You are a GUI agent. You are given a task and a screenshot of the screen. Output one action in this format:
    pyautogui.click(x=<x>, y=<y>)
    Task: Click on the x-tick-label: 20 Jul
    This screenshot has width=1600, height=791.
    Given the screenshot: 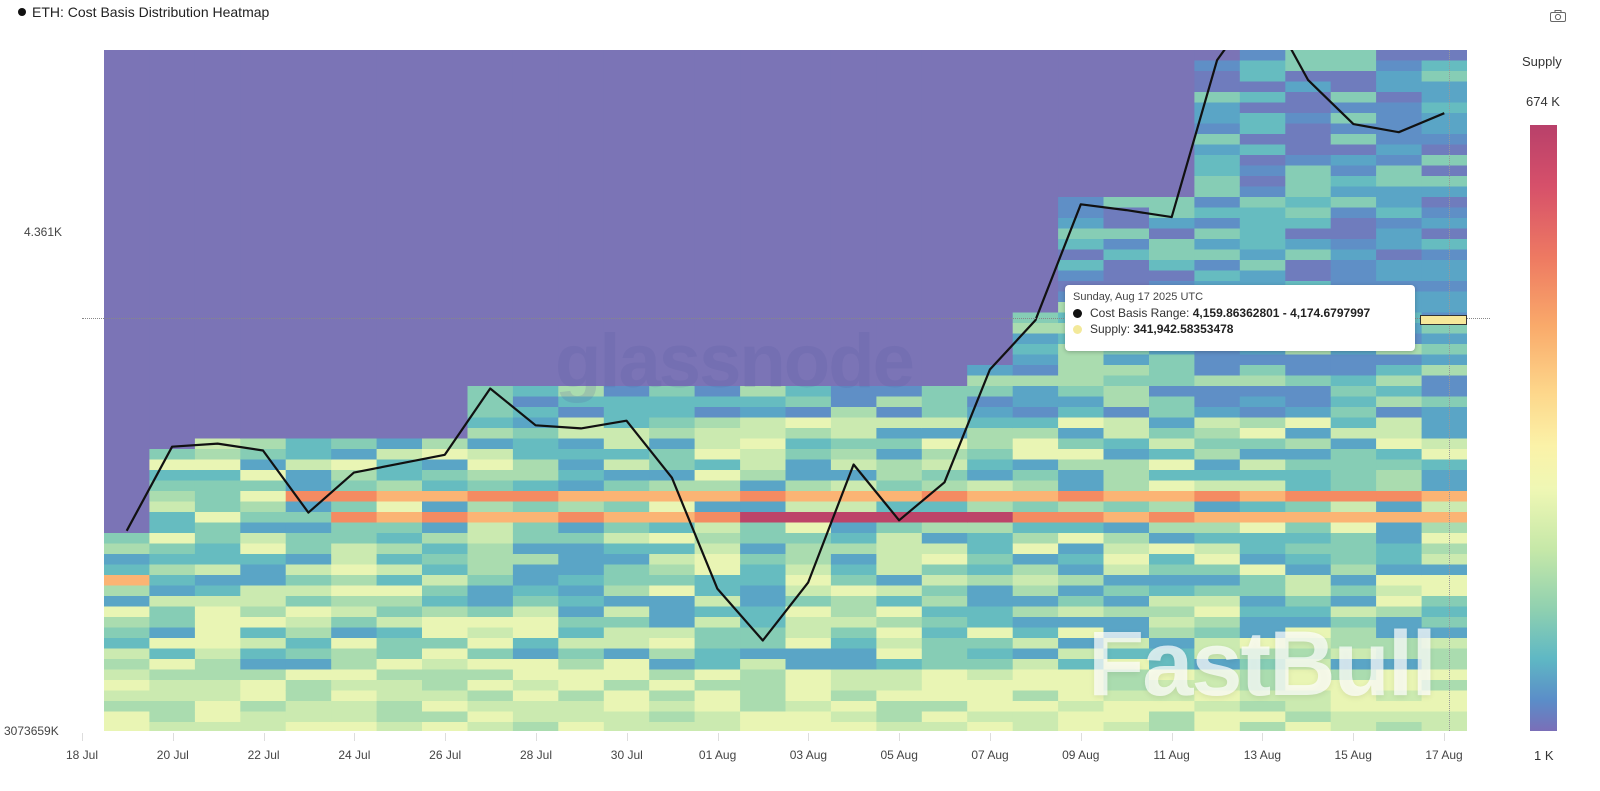 What is the action you would take?
    pyautogui.click(x=172, y=755)
    